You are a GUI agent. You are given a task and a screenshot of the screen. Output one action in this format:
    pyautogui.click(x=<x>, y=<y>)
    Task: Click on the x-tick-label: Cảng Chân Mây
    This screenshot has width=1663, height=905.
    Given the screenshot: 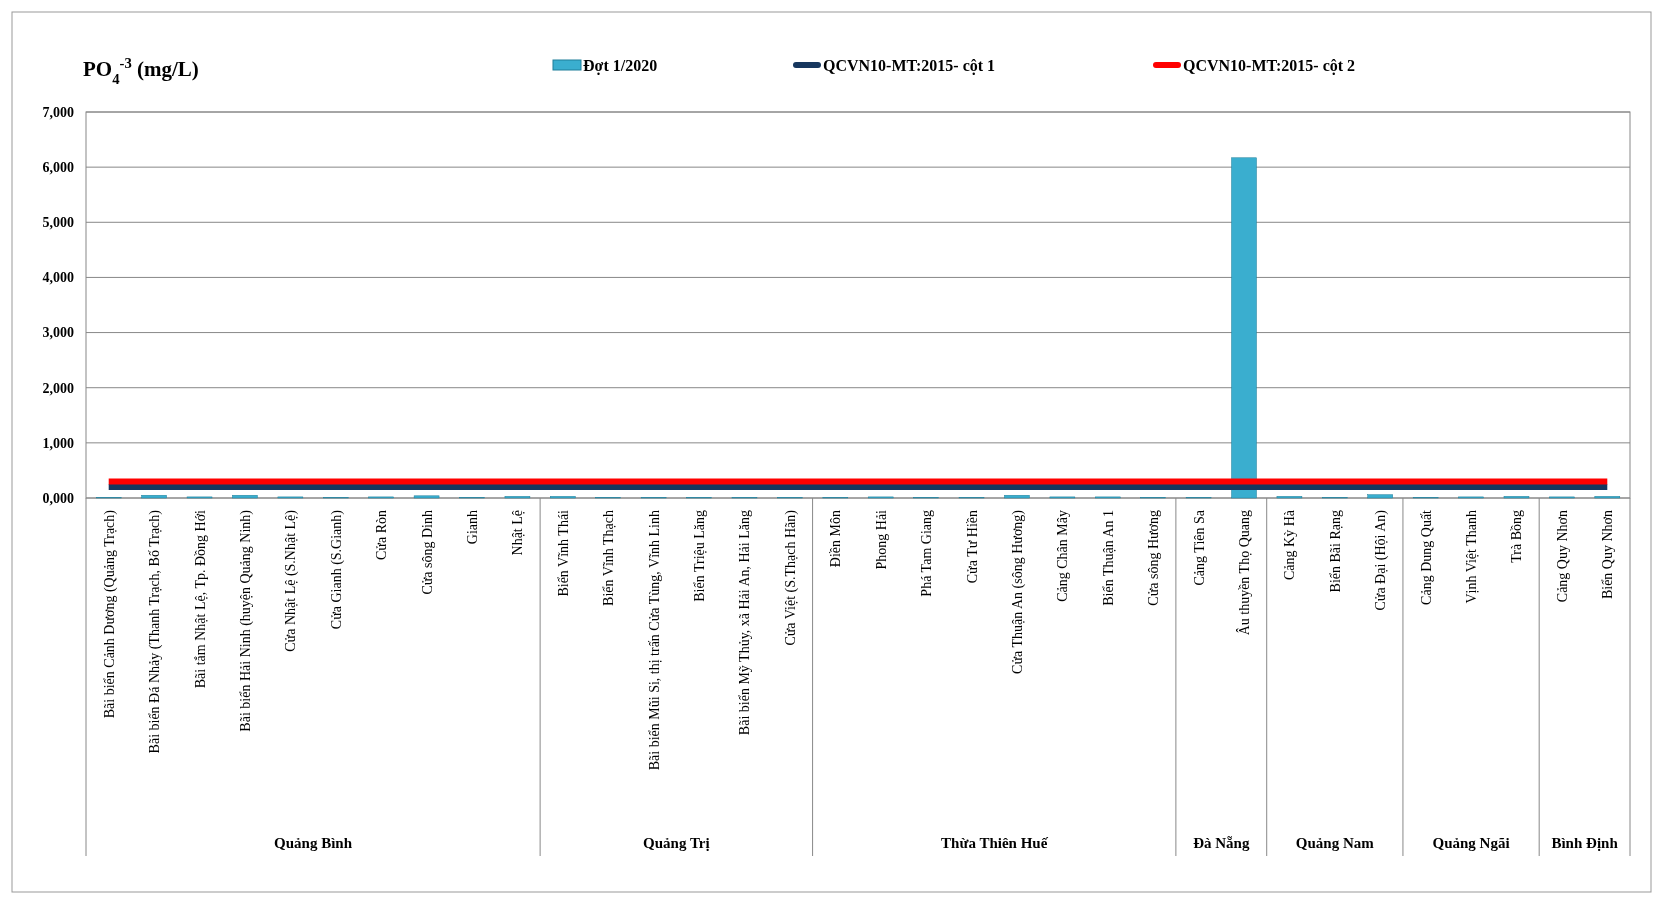 What is the action you would take?
    pyautogui.click(x=1063, y=556)
    